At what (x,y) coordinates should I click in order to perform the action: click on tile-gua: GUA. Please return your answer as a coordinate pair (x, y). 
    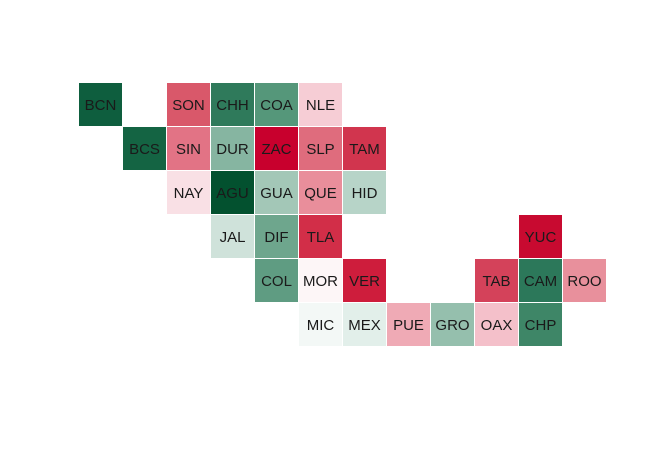
    Looking at the image, I should click on (276, 192).